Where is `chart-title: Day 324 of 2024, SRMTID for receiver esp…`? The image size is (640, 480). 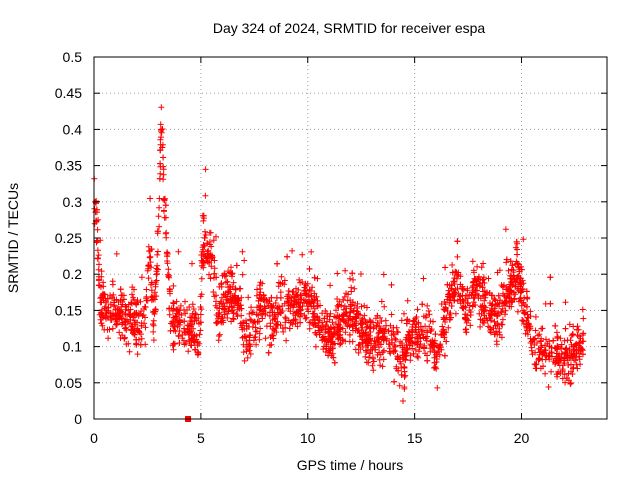 chart-title: Day 324 of 2024, SRMTID for receiver esp… is located at coordinates (349, 28).